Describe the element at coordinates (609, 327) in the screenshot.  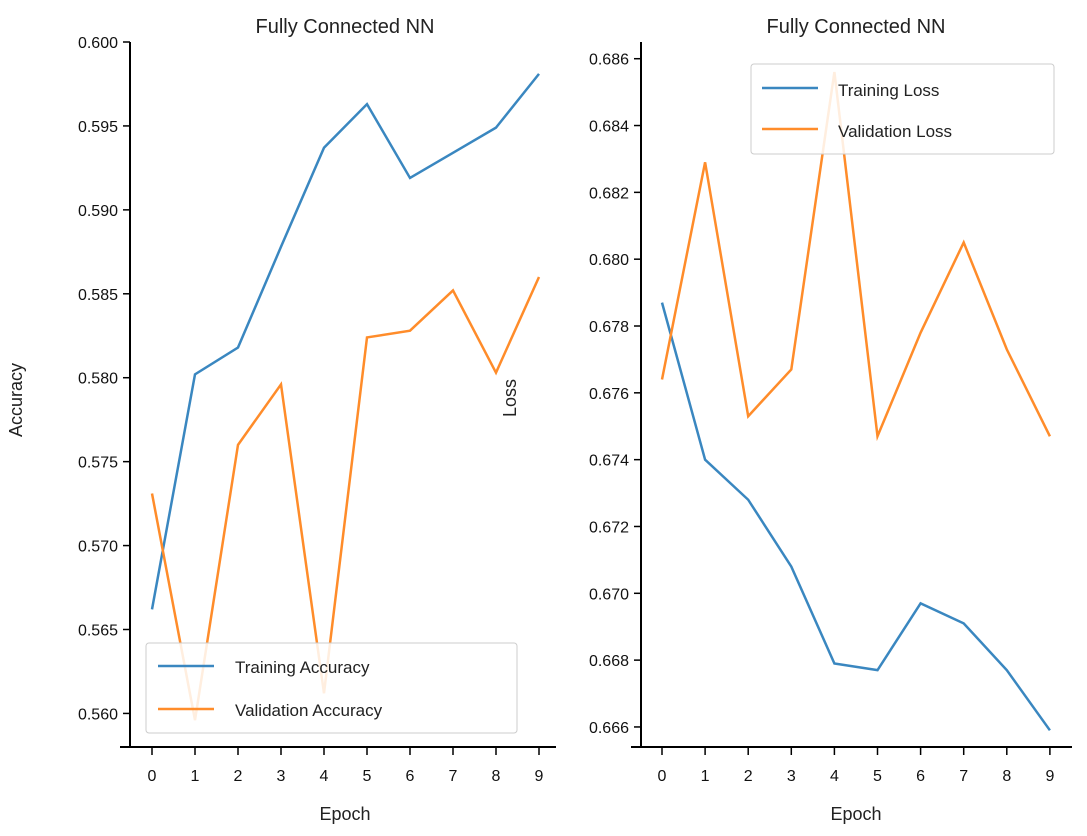
I see `loss-y-tick-label: 0.678` at that location.